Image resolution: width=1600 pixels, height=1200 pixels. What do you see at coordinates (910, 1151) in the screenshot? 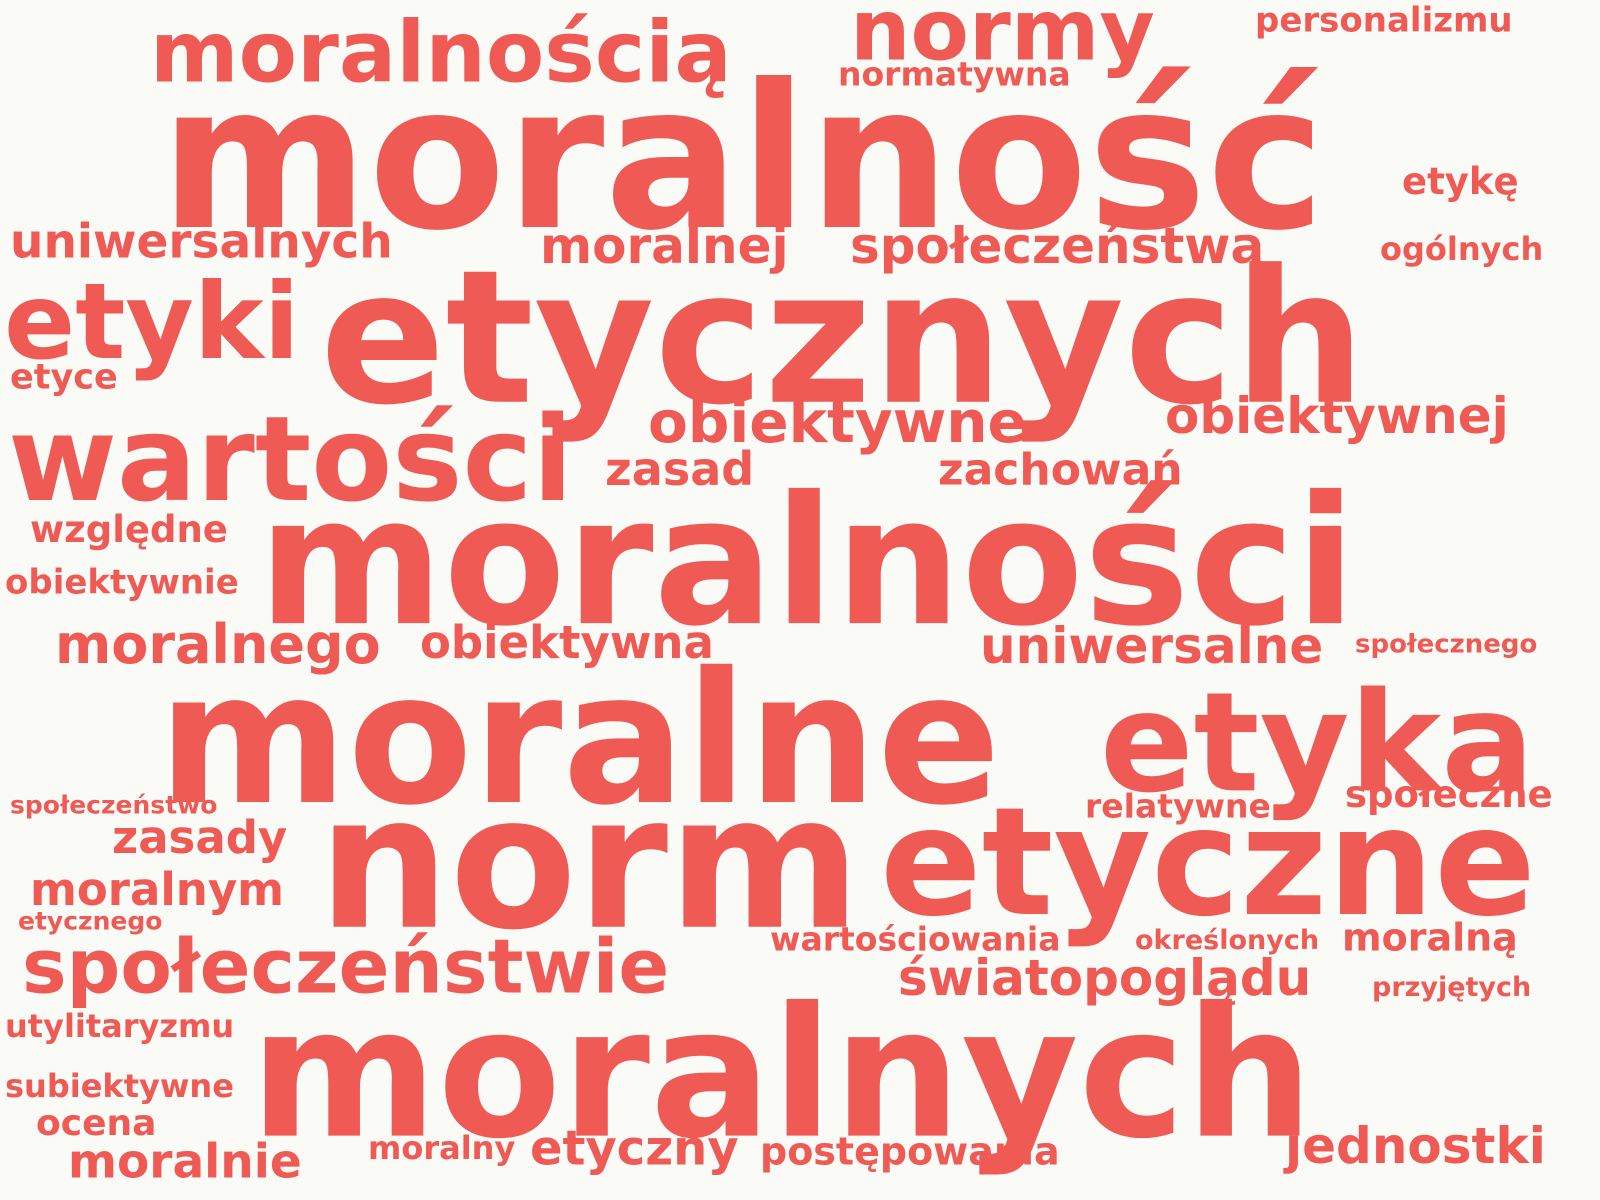
I see `word: postępowania` at bounding box center [910, 1151].